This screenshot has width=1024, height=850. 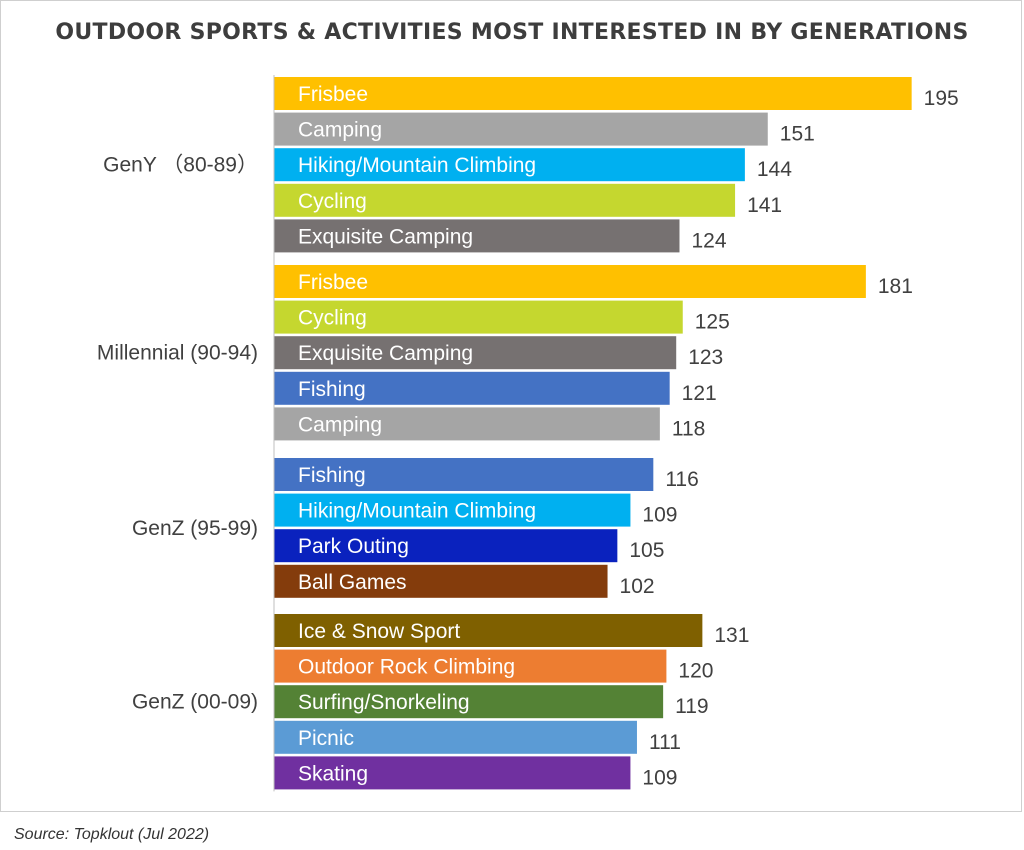 What do you see at coordinates (665, 742) in the screenshot?
I see `value-label: 111` at bounding box center [665, 742].